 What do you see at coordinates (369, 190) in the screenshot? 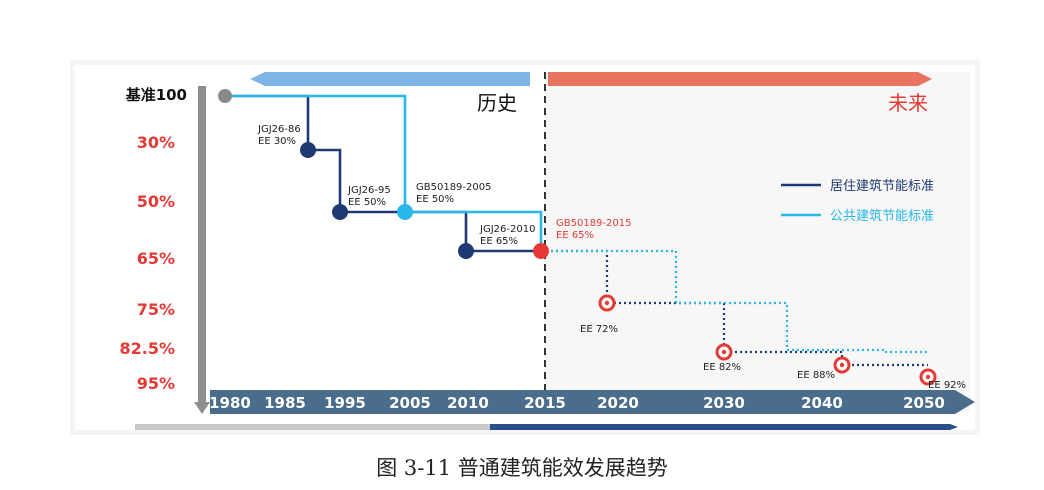
I see `annotation-label: JGJ26-95` at bounding box center [369, 190].